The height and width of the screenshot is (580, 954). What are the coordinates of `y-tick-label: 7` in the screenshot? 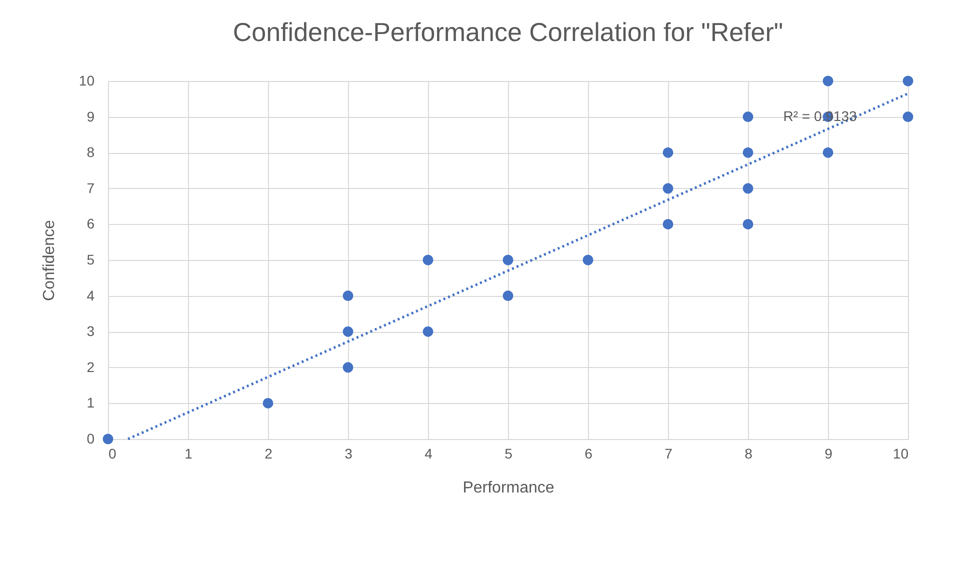 It's located at (90, 188).